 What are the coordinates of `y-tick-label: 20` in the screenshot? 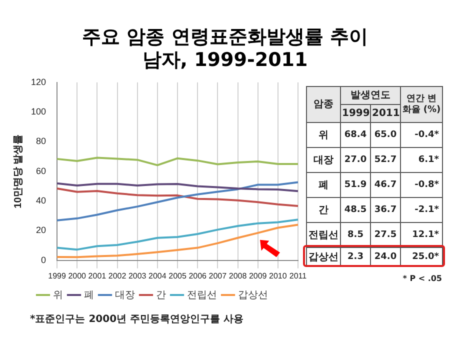 It's located at (41, 230).